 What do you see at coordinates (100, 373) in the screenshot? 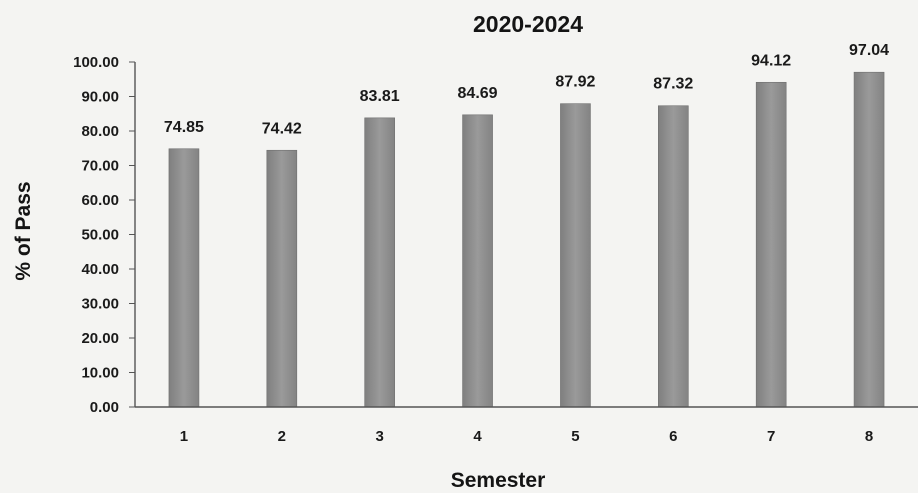
I see `y-tick-label: 10.00` at bounding box center [100, 373].